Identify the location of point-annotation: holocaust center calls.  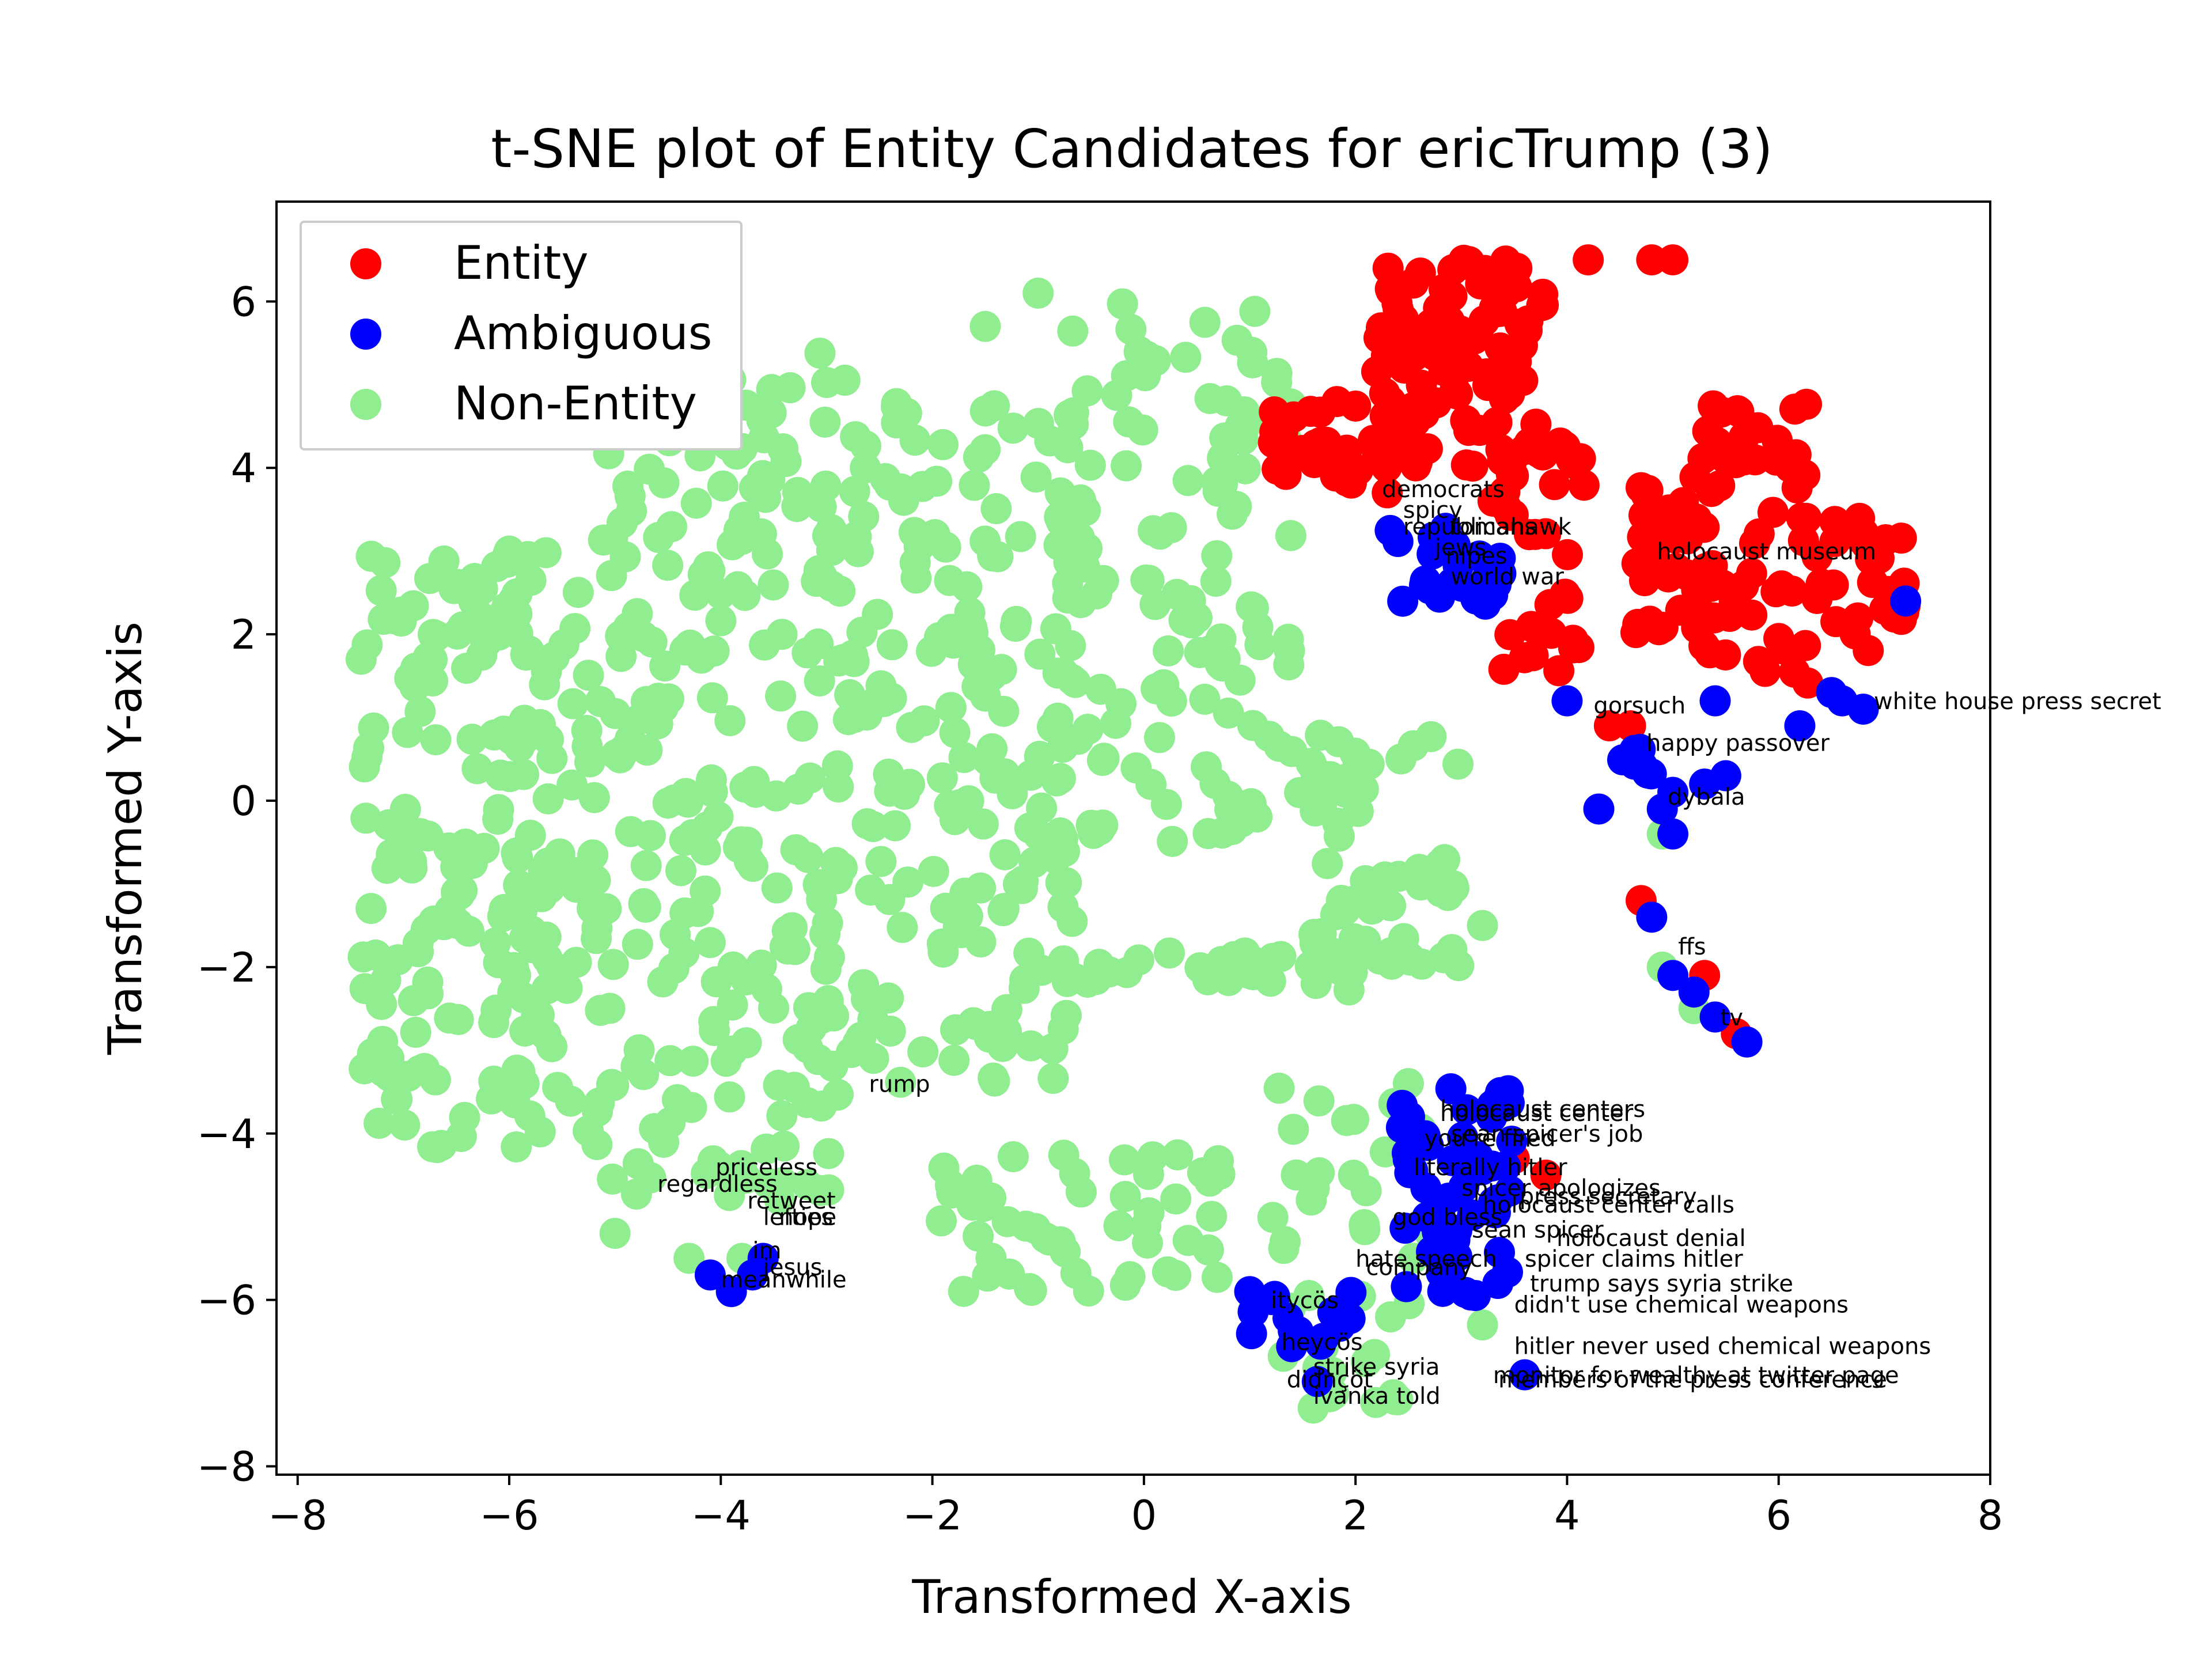
(1608, 1205).